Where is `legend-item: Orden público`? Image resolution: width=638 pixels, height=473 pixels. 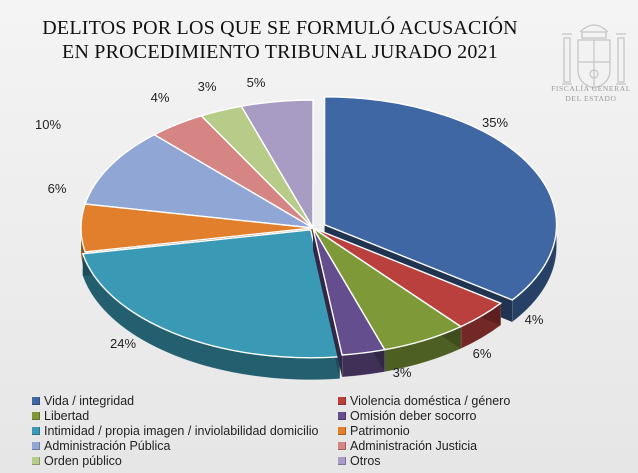 legend-item: Orden público is located at coordinates (185, 460).